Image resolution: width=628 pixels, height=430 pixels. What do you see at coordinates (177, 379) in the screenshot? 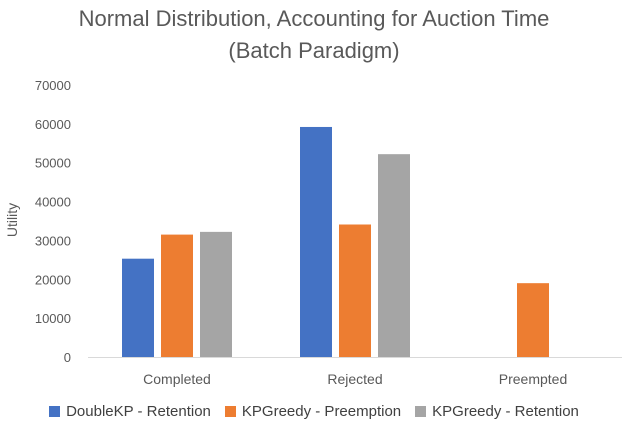
I see `x-category-label: Completed` at bounding box center [177, 379].